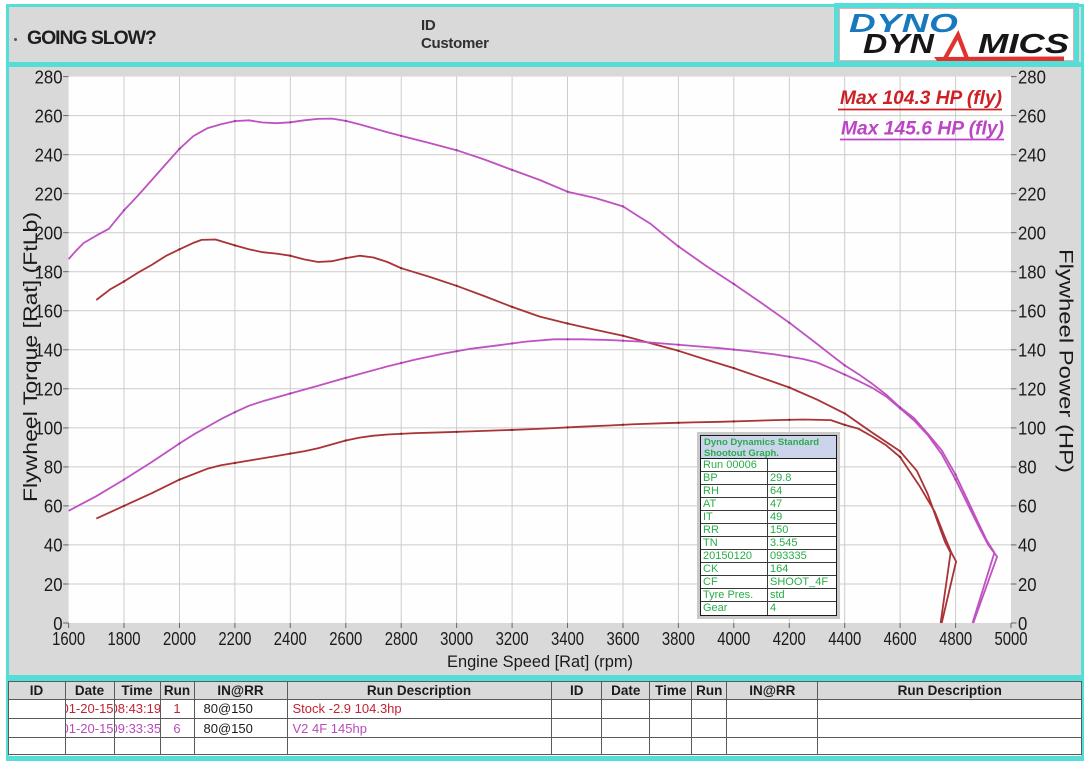  I want to click on svg-text: 3400, so click(567, 638).